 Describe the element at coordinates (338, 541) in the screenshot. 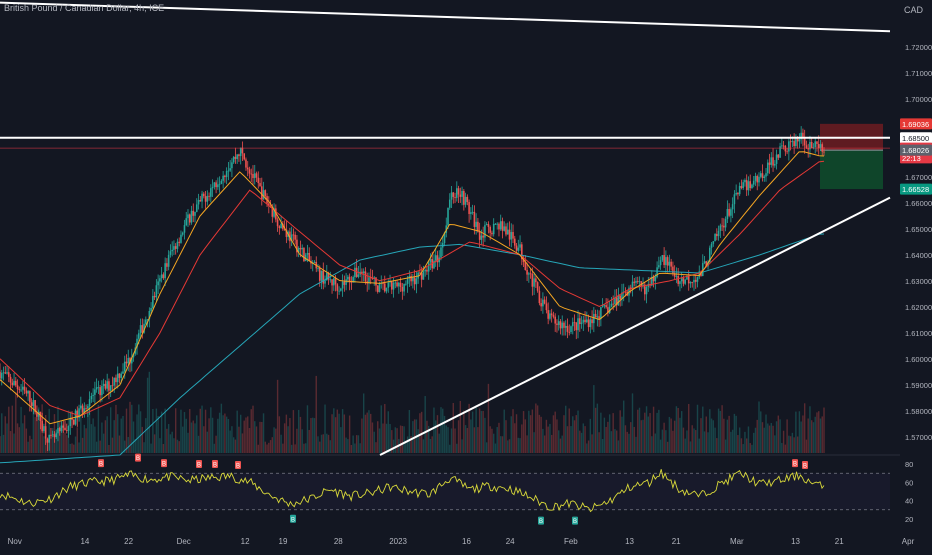

I see `time-tick-label: 28` at that location.